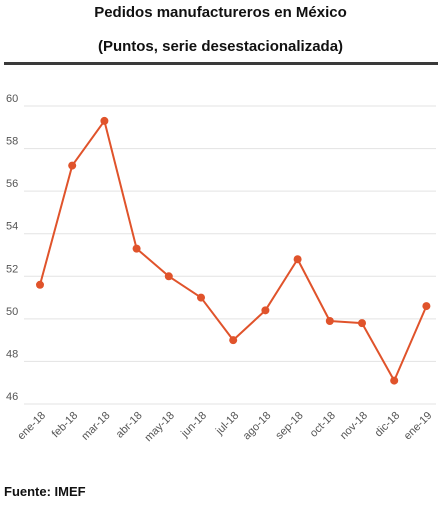  What do you see at coordinates (12, 397) in the screenshot?
I see `y-tick-label-46: 46` at bounding box center [12, 397].